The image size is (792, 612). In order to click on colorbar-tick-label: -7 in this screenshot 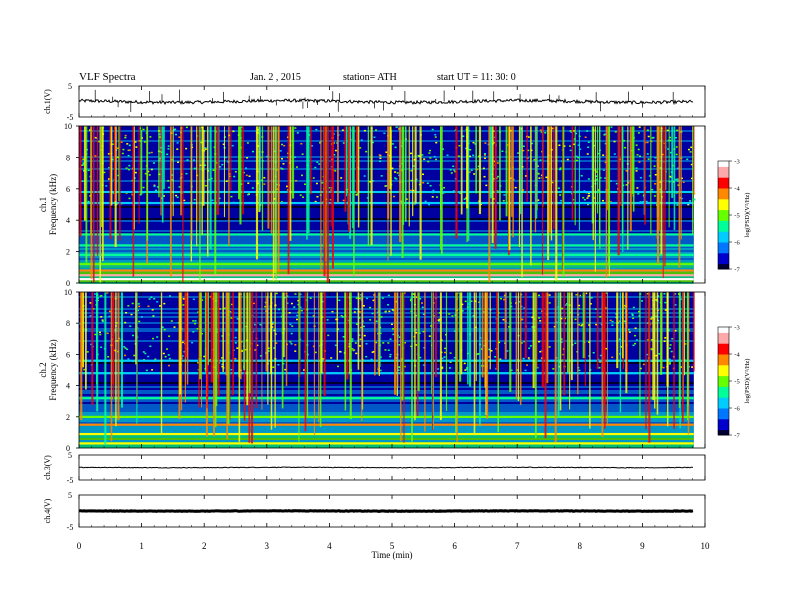, I will do `click(737, 270)`.